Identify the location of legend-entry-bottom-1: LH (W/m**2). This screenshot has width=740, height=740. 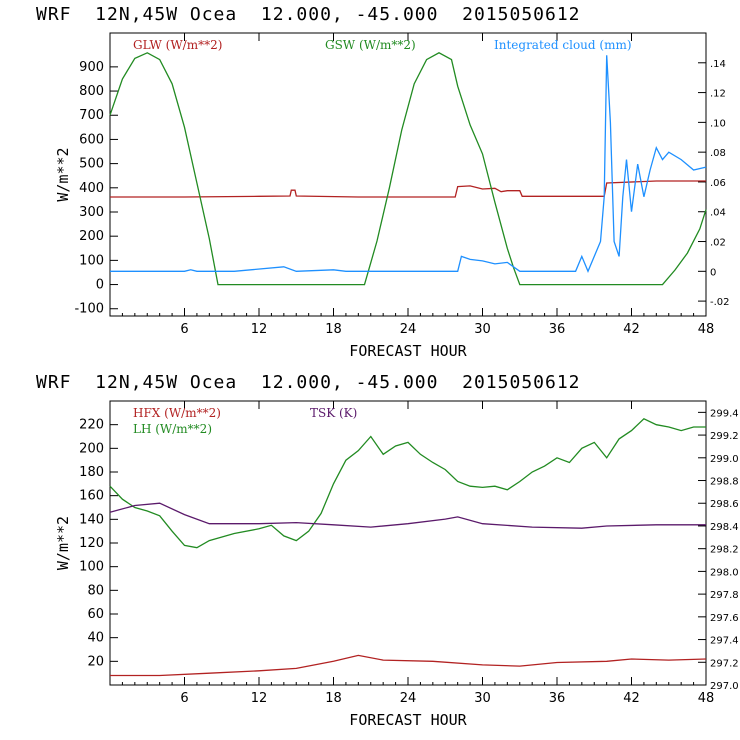
(172, 429).